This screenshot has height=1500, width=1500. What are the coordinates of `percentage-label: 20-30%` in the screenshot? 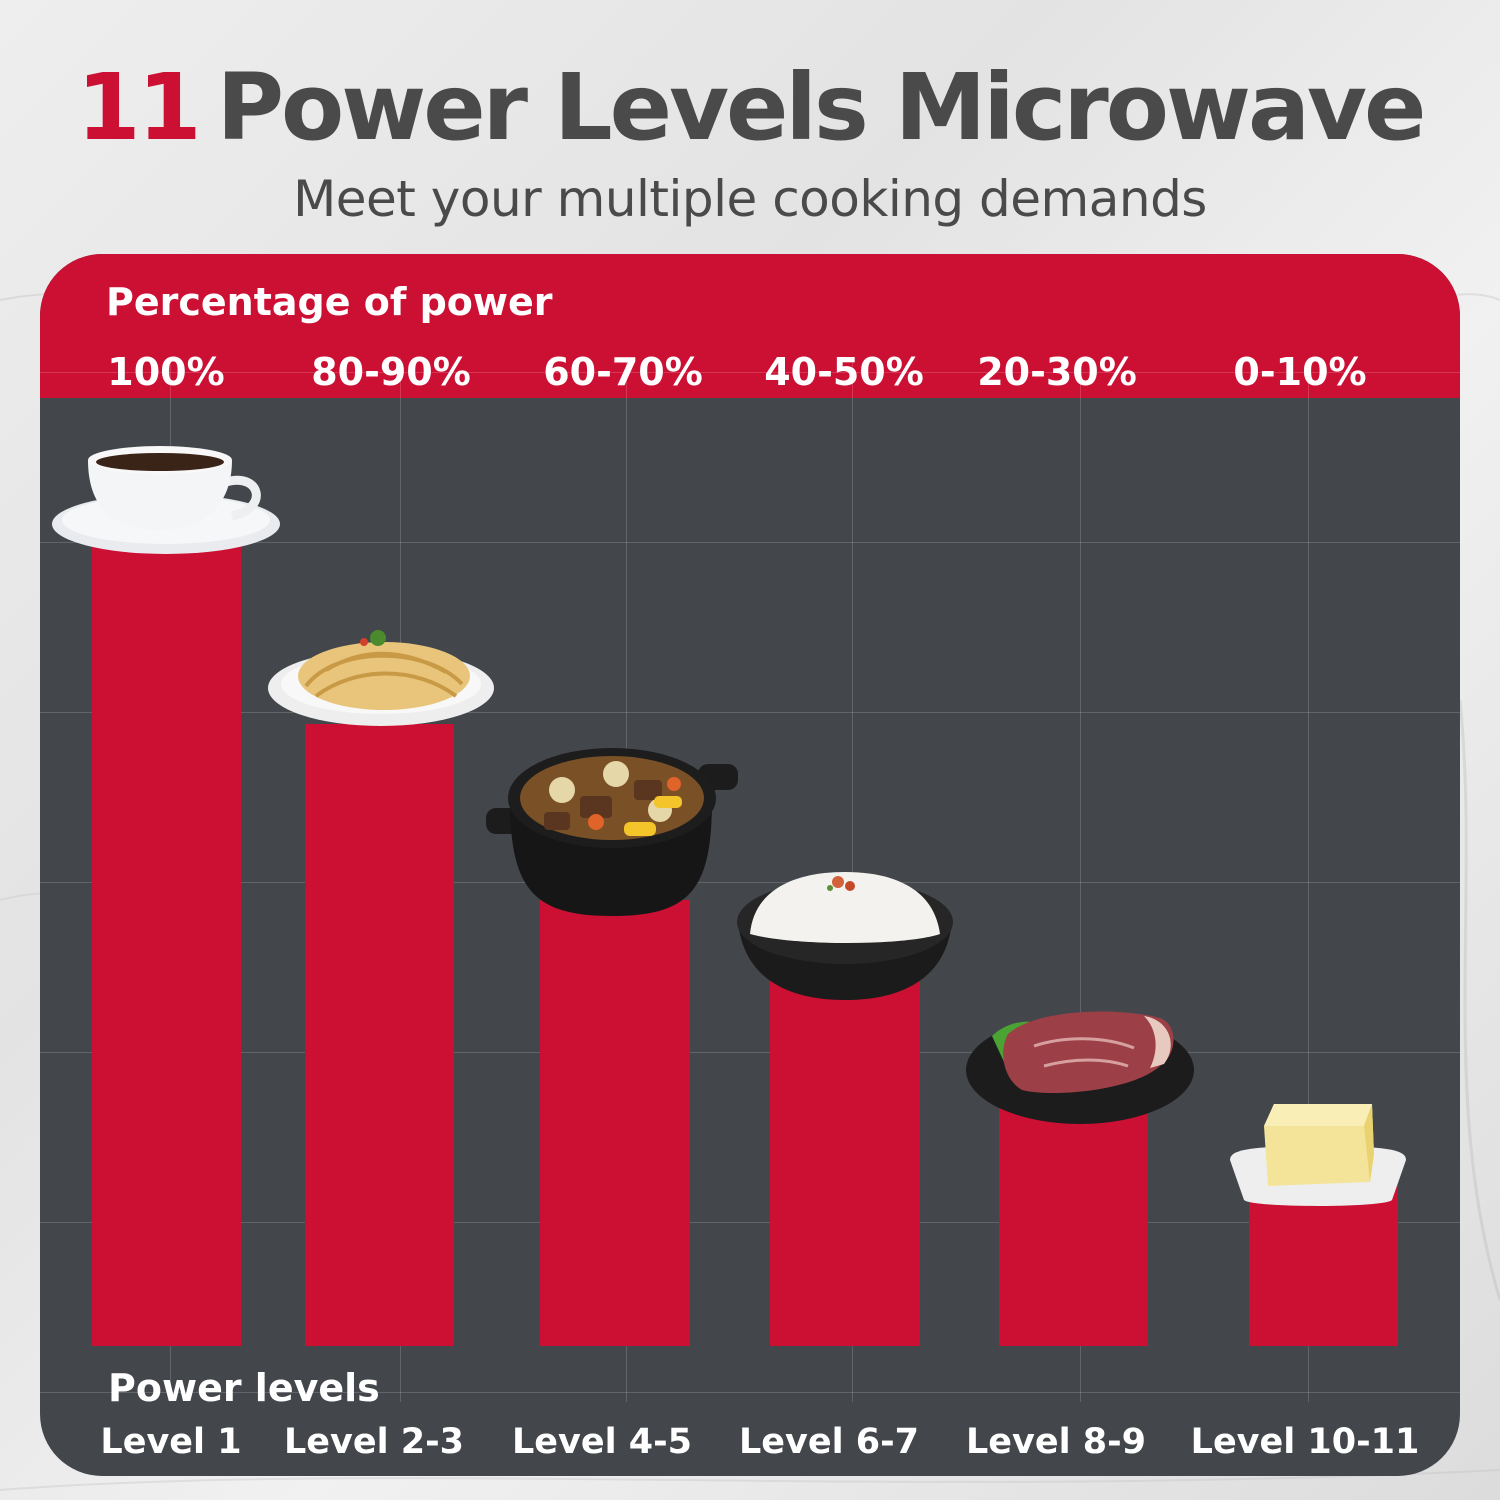 It's located at (1057, 372).